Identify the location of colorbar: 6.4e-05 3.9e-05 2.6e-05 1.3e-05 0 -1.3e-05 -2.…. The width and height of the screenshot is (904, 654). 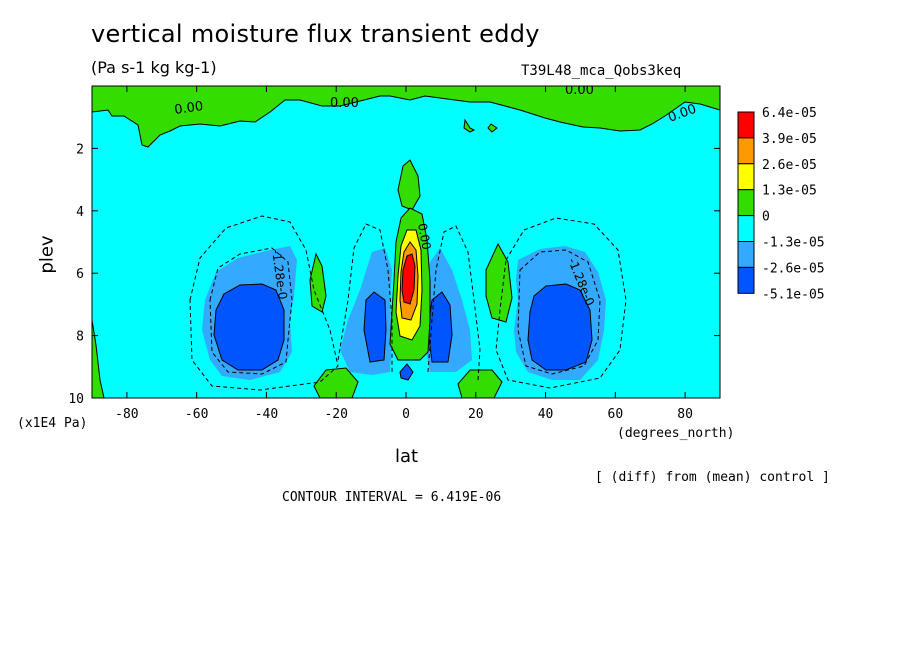
(781, 204).